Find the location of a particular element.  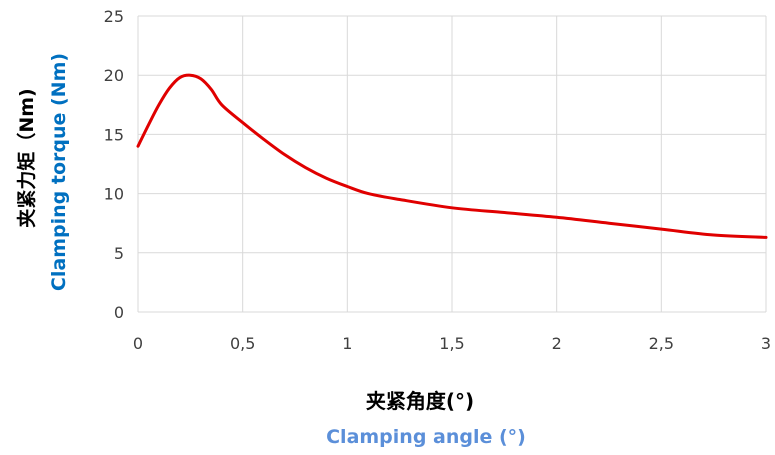

x-tick-label: 2 is located at coordinates (557, 343).